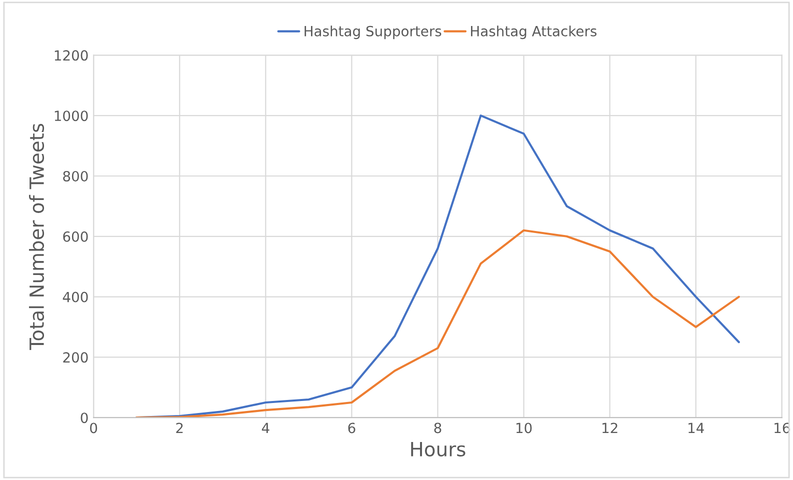  I want to click on x-tick-label: 4, so click(266, 428).